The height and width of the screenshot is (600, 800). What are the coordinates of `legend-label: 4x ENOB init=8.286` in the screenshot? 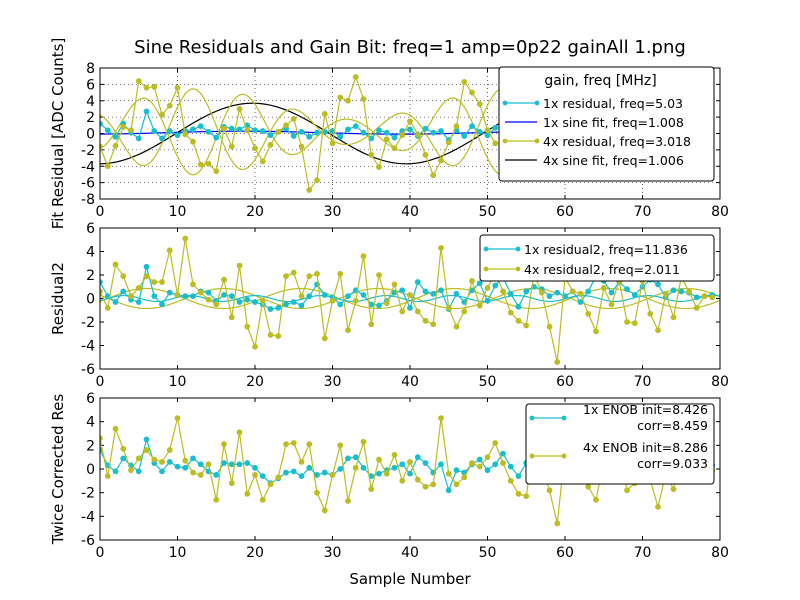 It's located at (645, 447).